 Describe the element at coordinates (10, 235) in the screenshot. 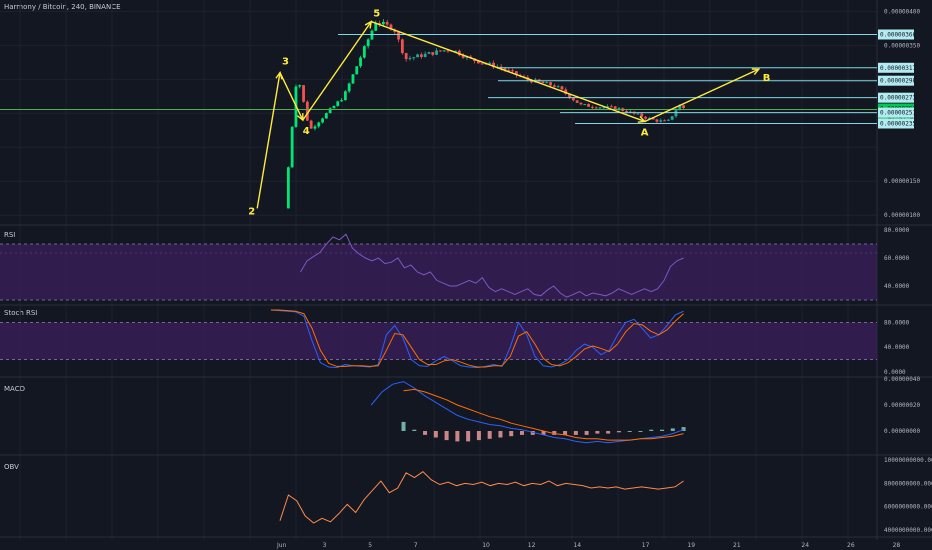

I see `rsi-pane-title: RSI` at that location.